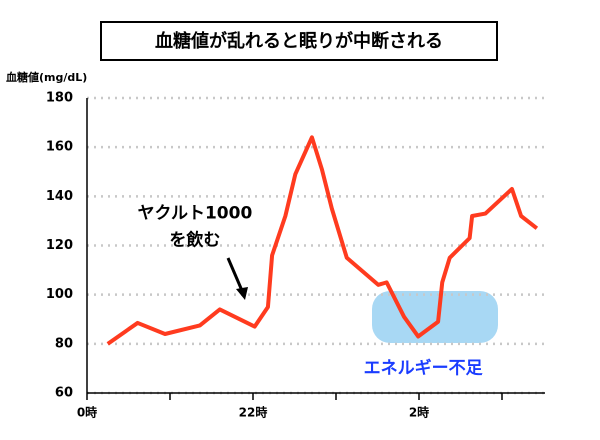  I want to click on x-tick-label: 0時, so click(87, 412).